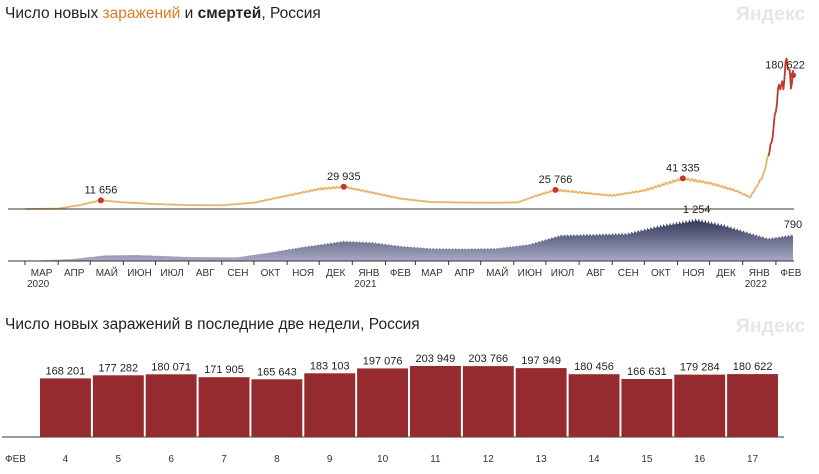  Describe the element at coordinates (383, 459) in the screenshot. I see `bar-category-label: 10` at that location.